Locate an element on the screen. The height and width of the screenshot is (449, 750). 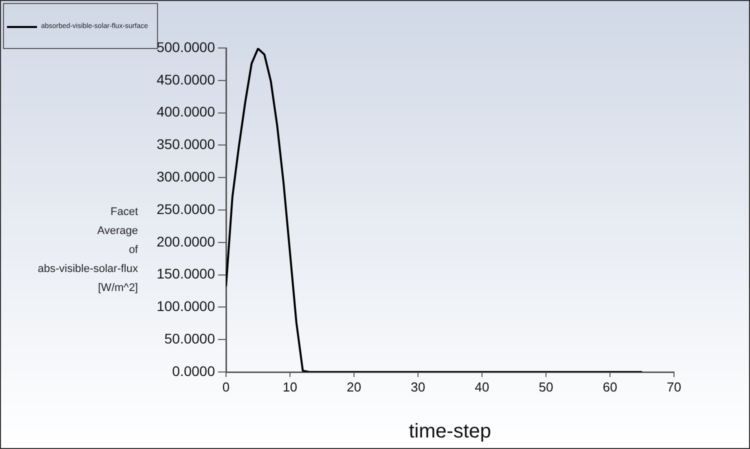
y-tick-label: 500.0000 is located at coordinates (186, 46).